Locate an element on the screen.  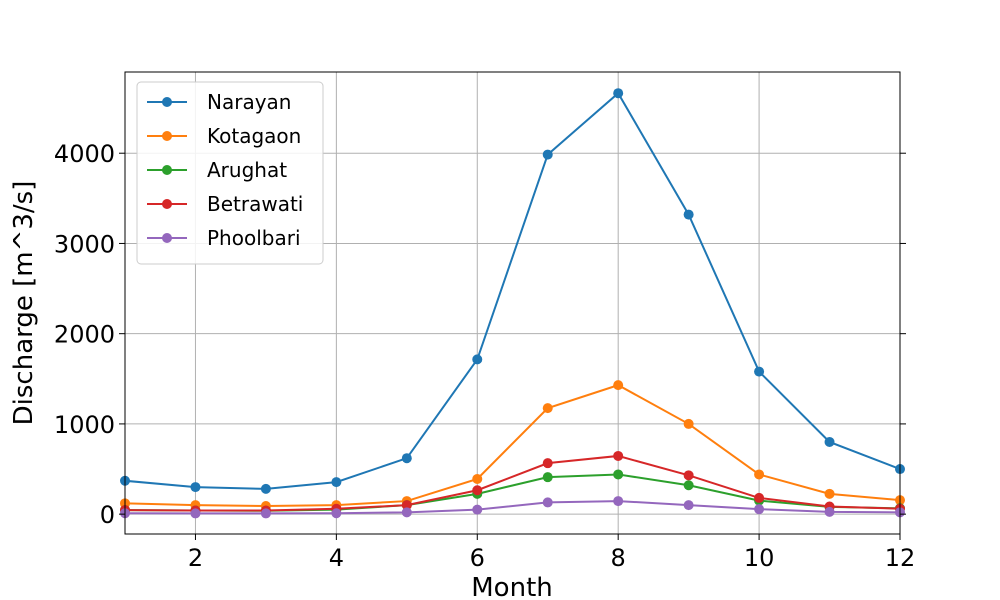
legend-label: Narayan is located at coordinates (249, 102).